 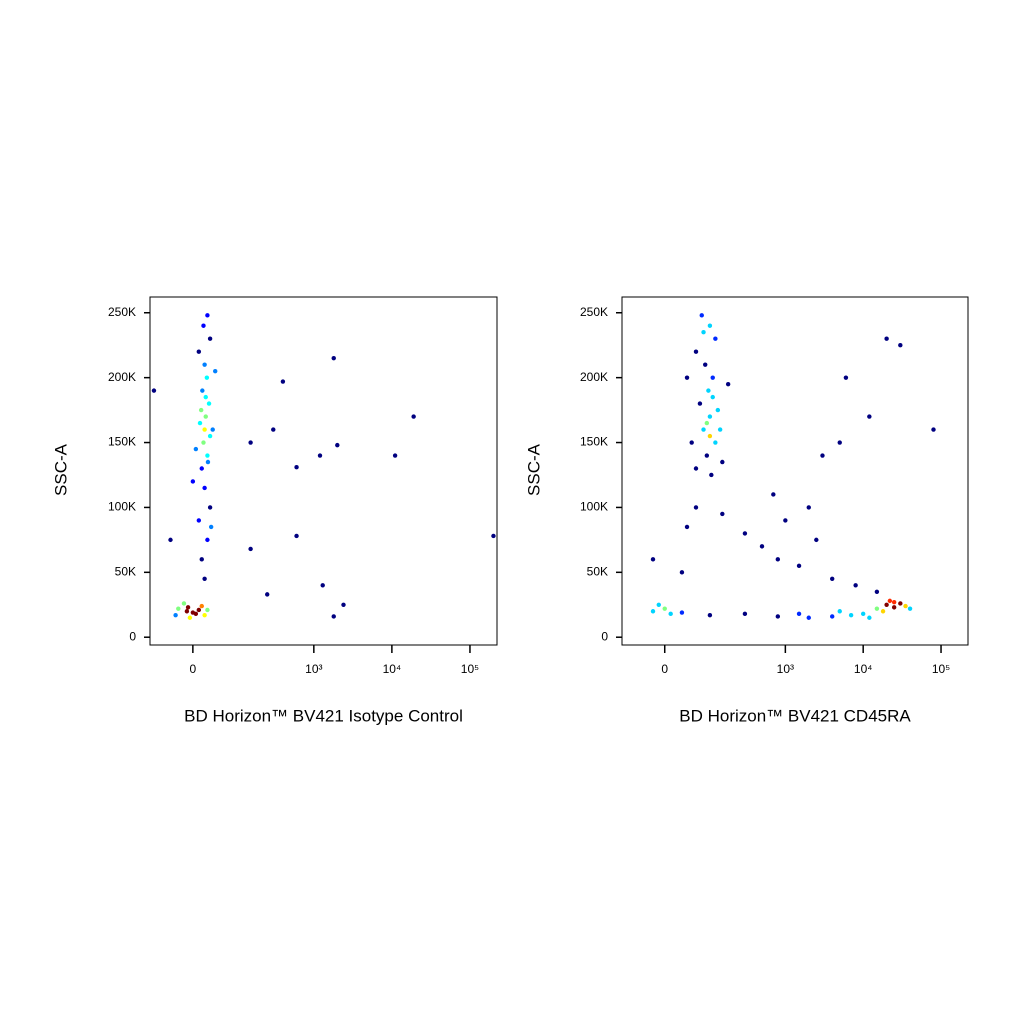 I want to click on plot-frame, so click(x=323, y=471).